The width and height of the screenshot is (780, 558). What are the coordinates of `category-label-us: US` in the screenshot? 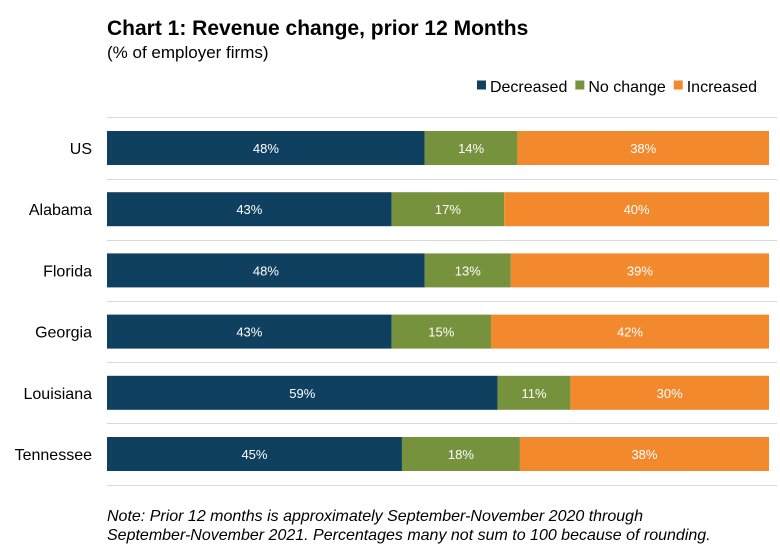 It's located at (81, 149).